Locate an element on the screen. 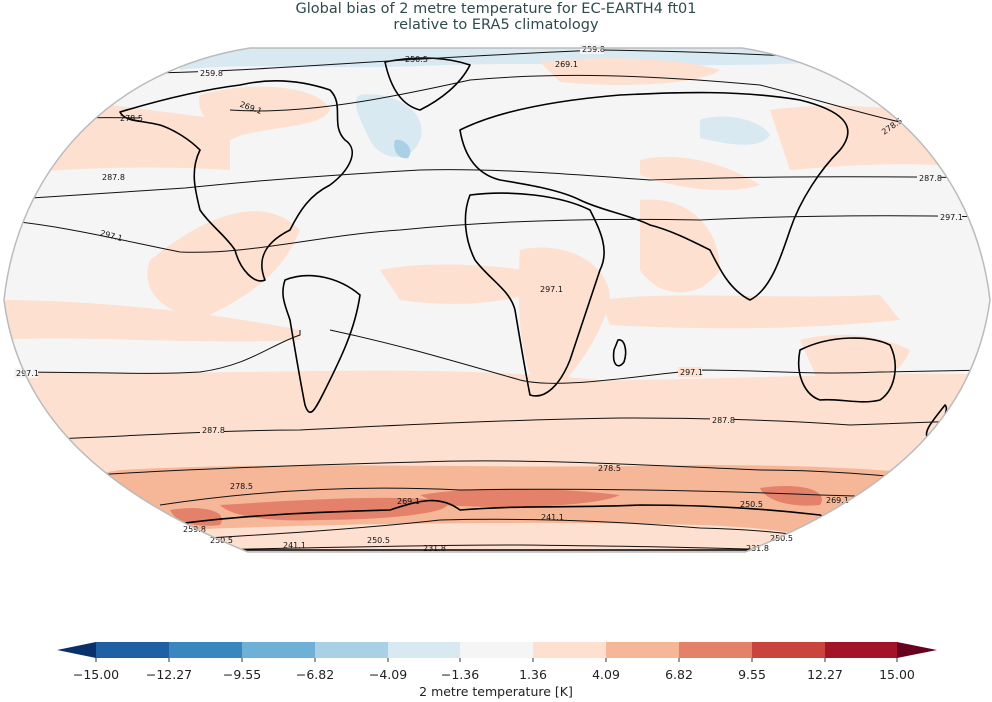 The width and height of the screenshot is (992, 702). colorbar-tick: 12.27 is located at coordinates (825, 674).